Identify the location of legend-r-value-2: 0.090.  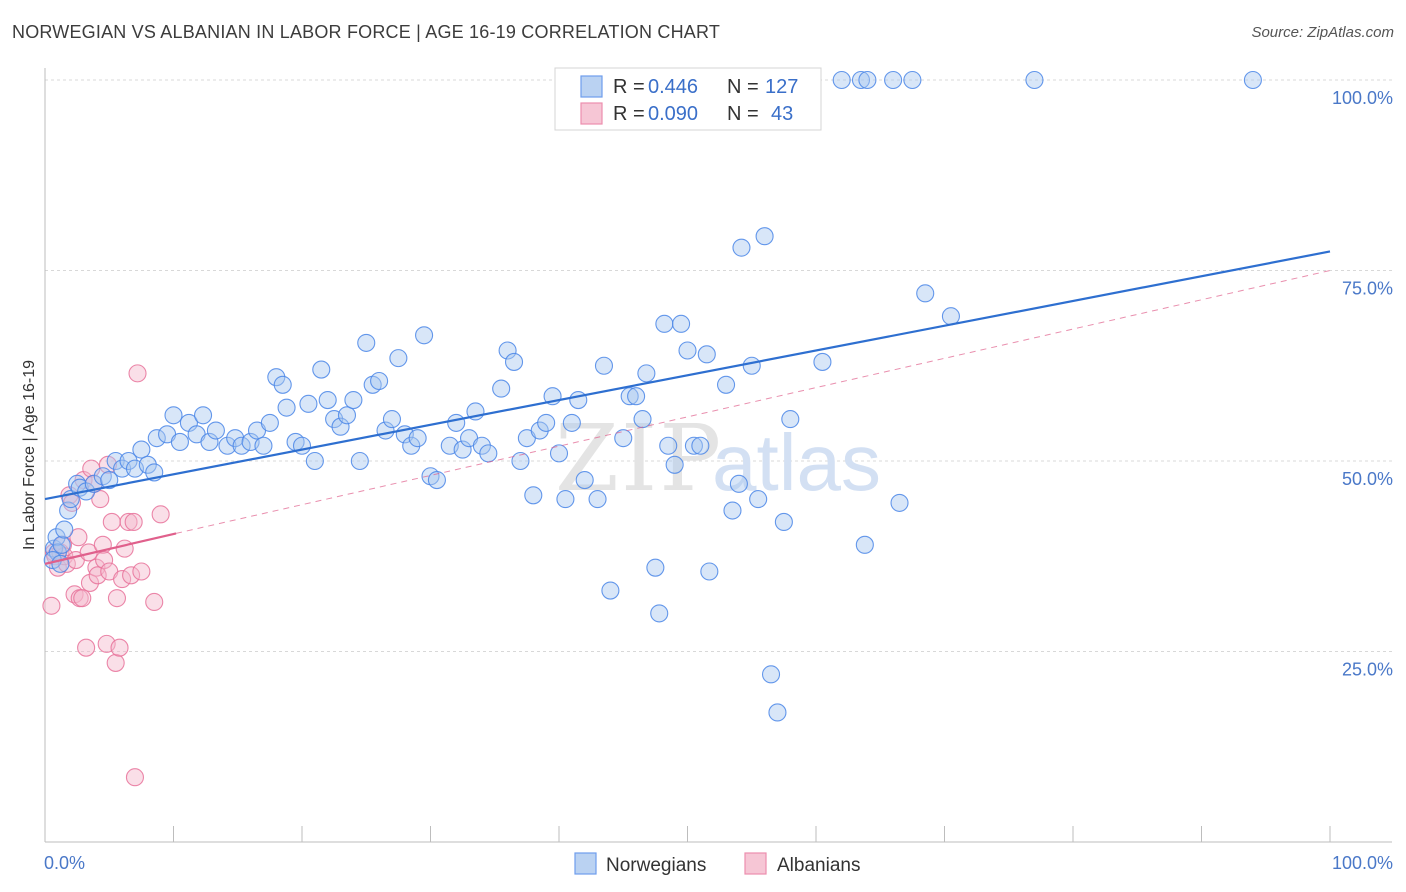
(673, 114).